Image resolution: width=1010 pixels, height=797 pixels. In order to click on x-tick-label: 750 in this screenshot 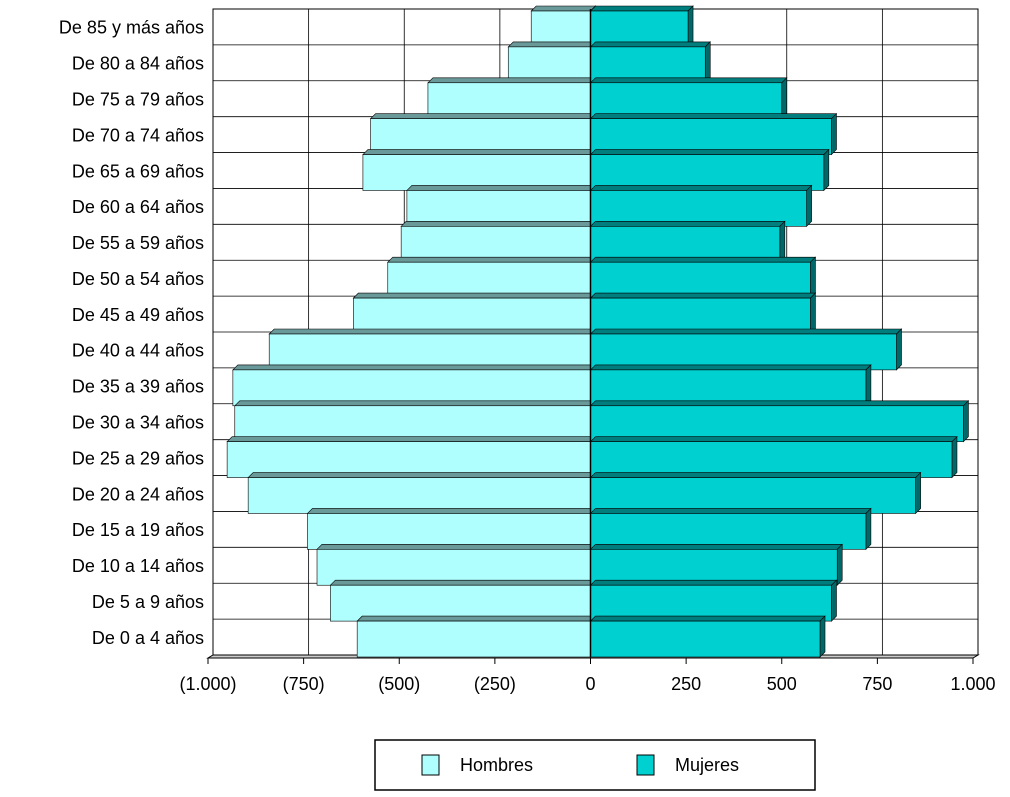, I will do `click(877, 684)`.